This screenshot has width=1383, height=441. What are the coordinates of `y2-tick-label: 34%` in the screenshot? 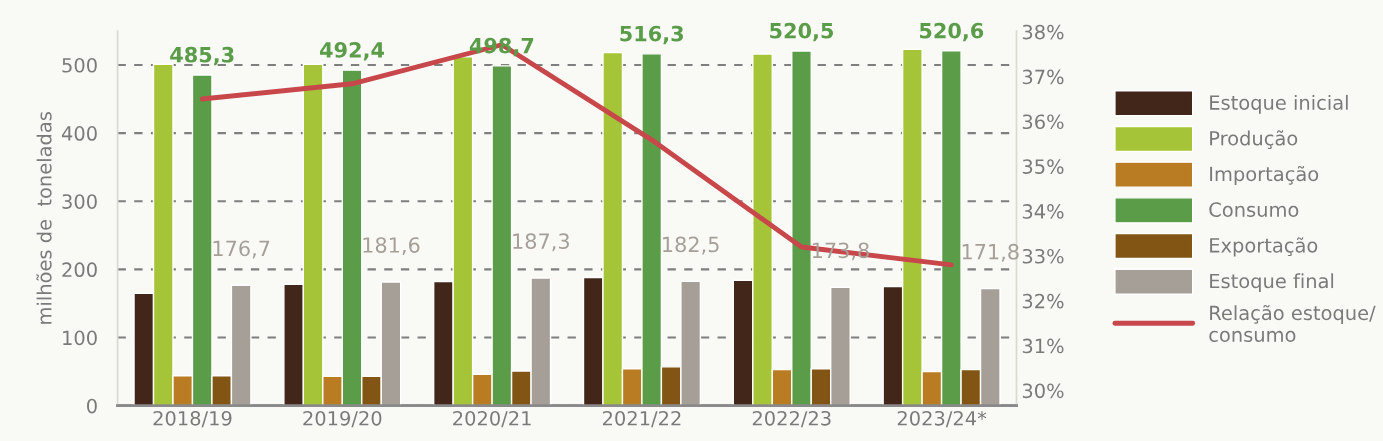 It's located at (1043, 211).